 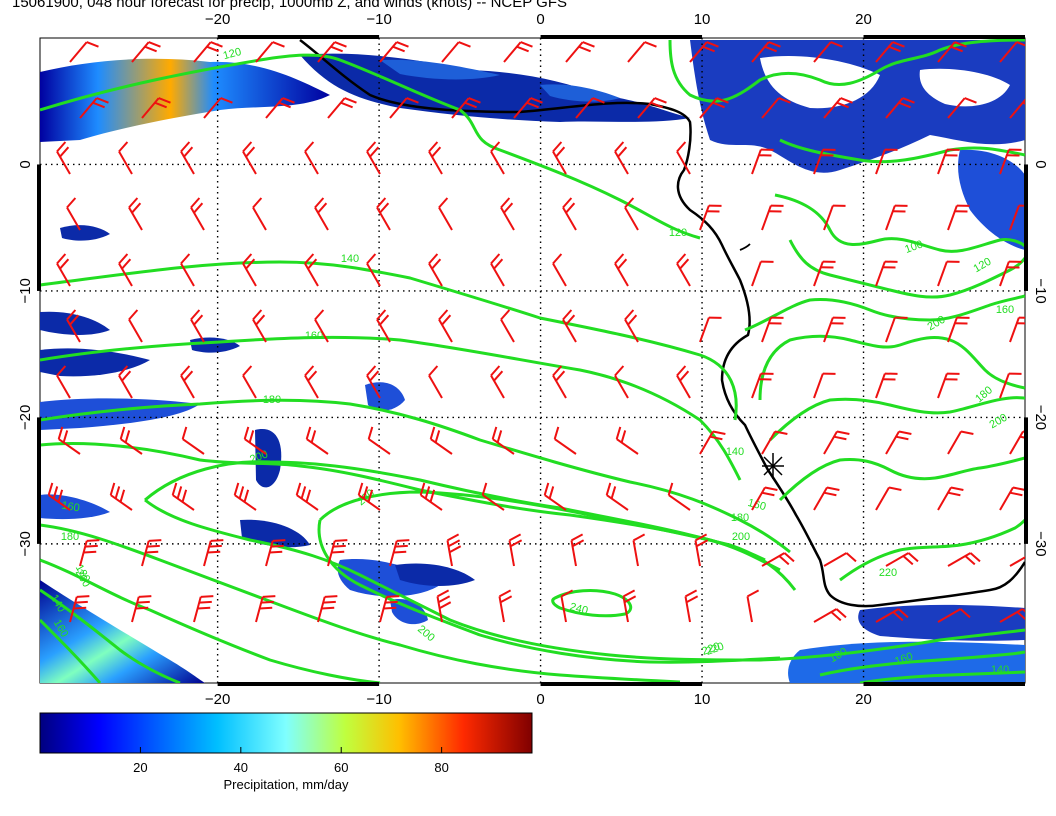 What do you see at coordinates (944, 37) in the screenshot?
I see `border-tick-top` at bounding box center [944, 37].